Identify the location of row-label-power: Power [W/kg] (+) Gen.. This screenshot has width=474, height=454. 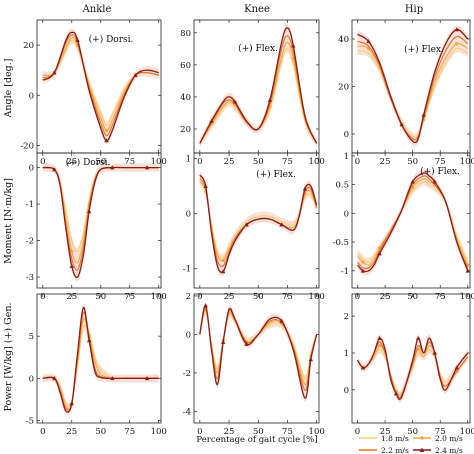
(8, 356).